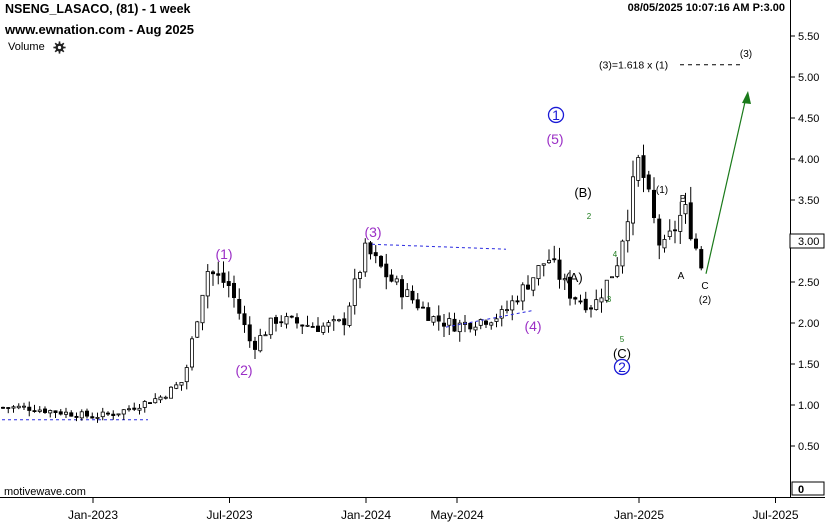 This screenshot has height=525, width=825. I want to click on price-tick-label: 5.00, so click(808, 78).